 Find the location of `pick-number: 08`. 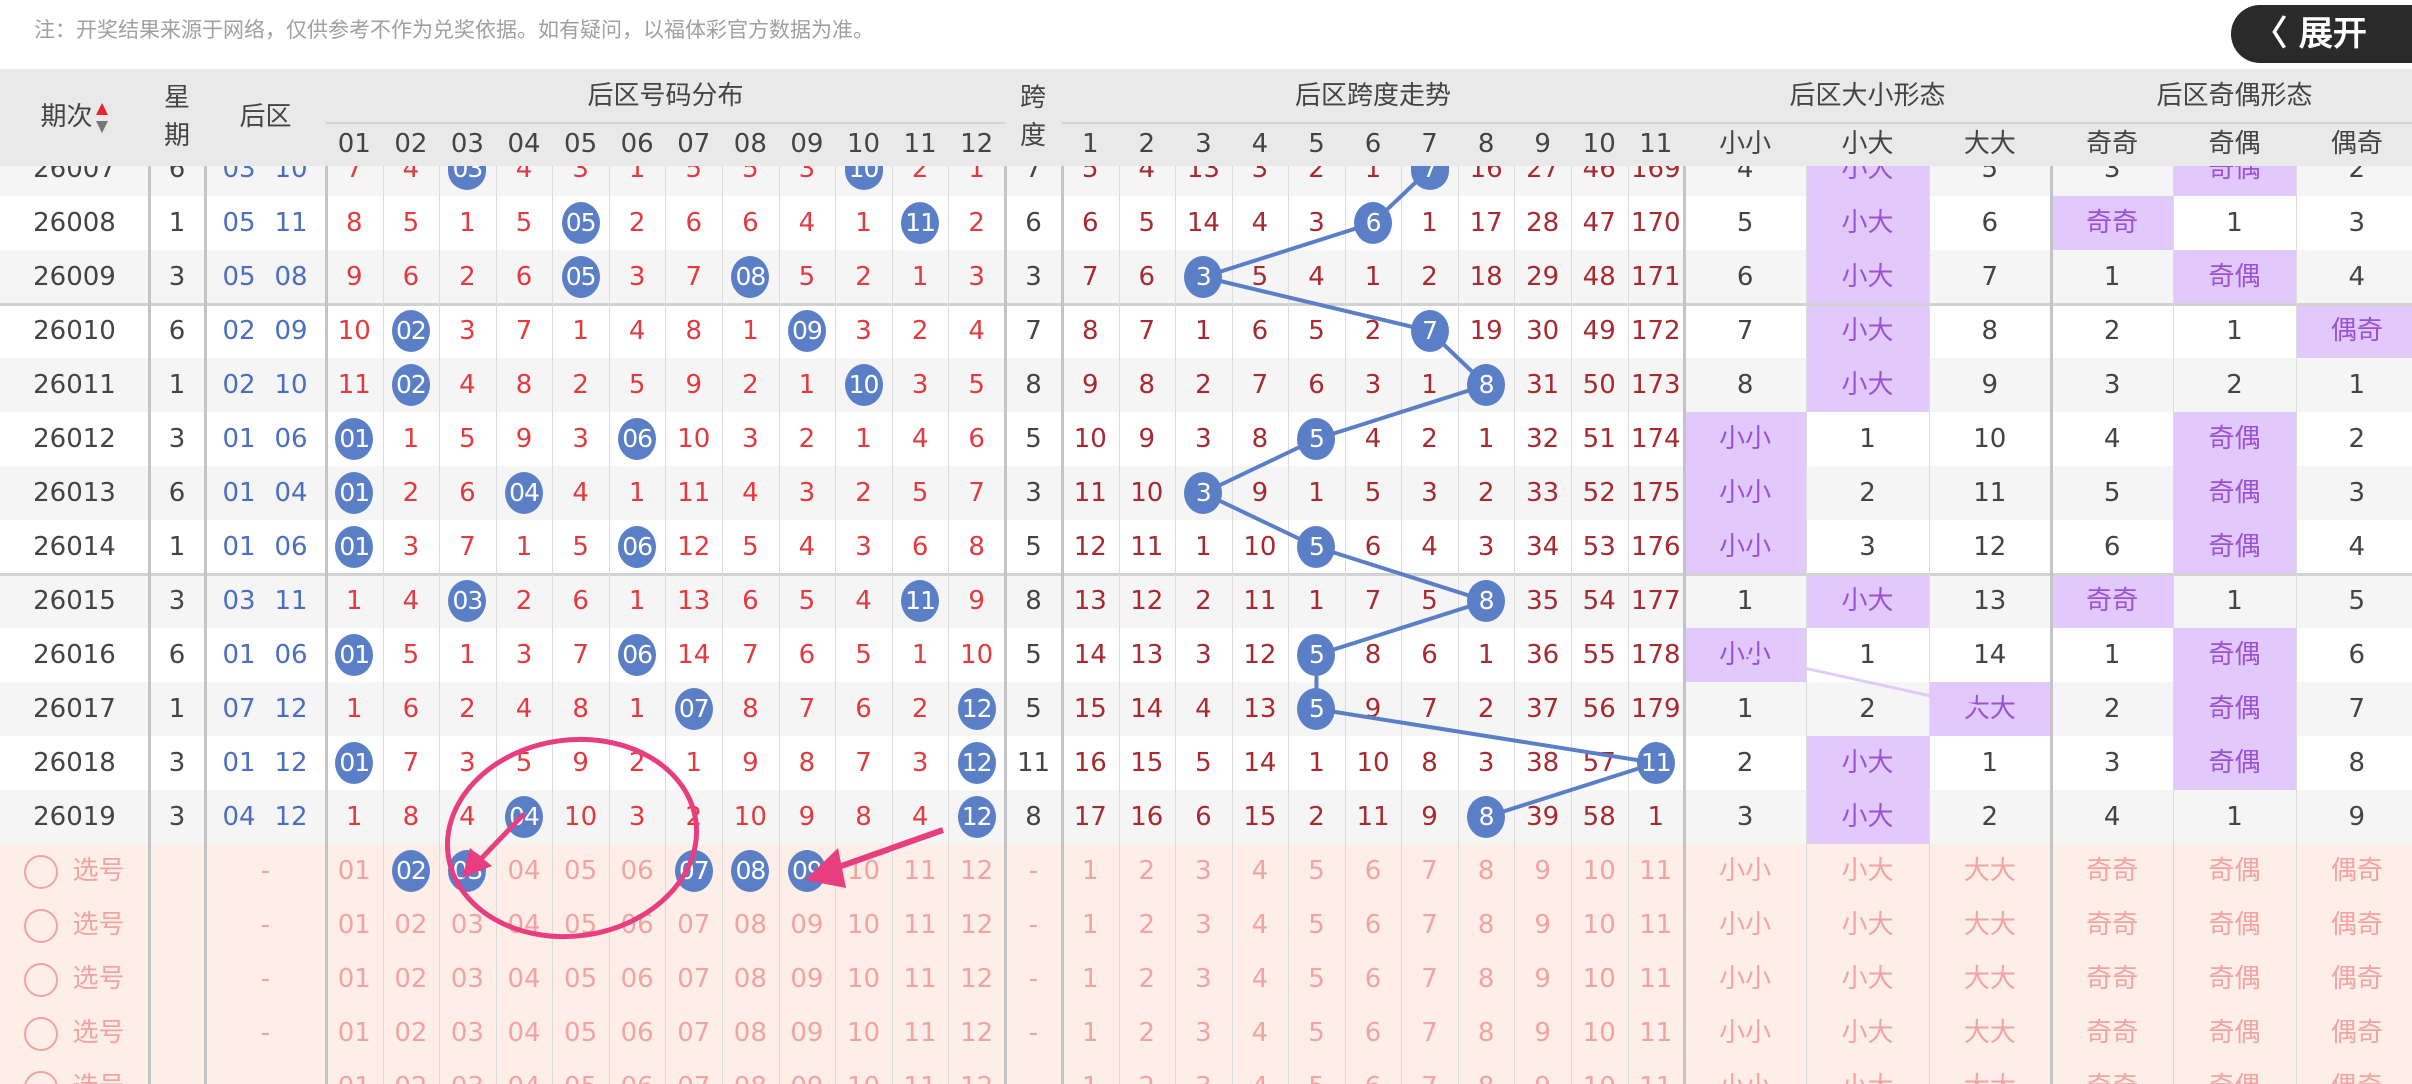

pick-number: 08 is located at coordinates (750, 1072).